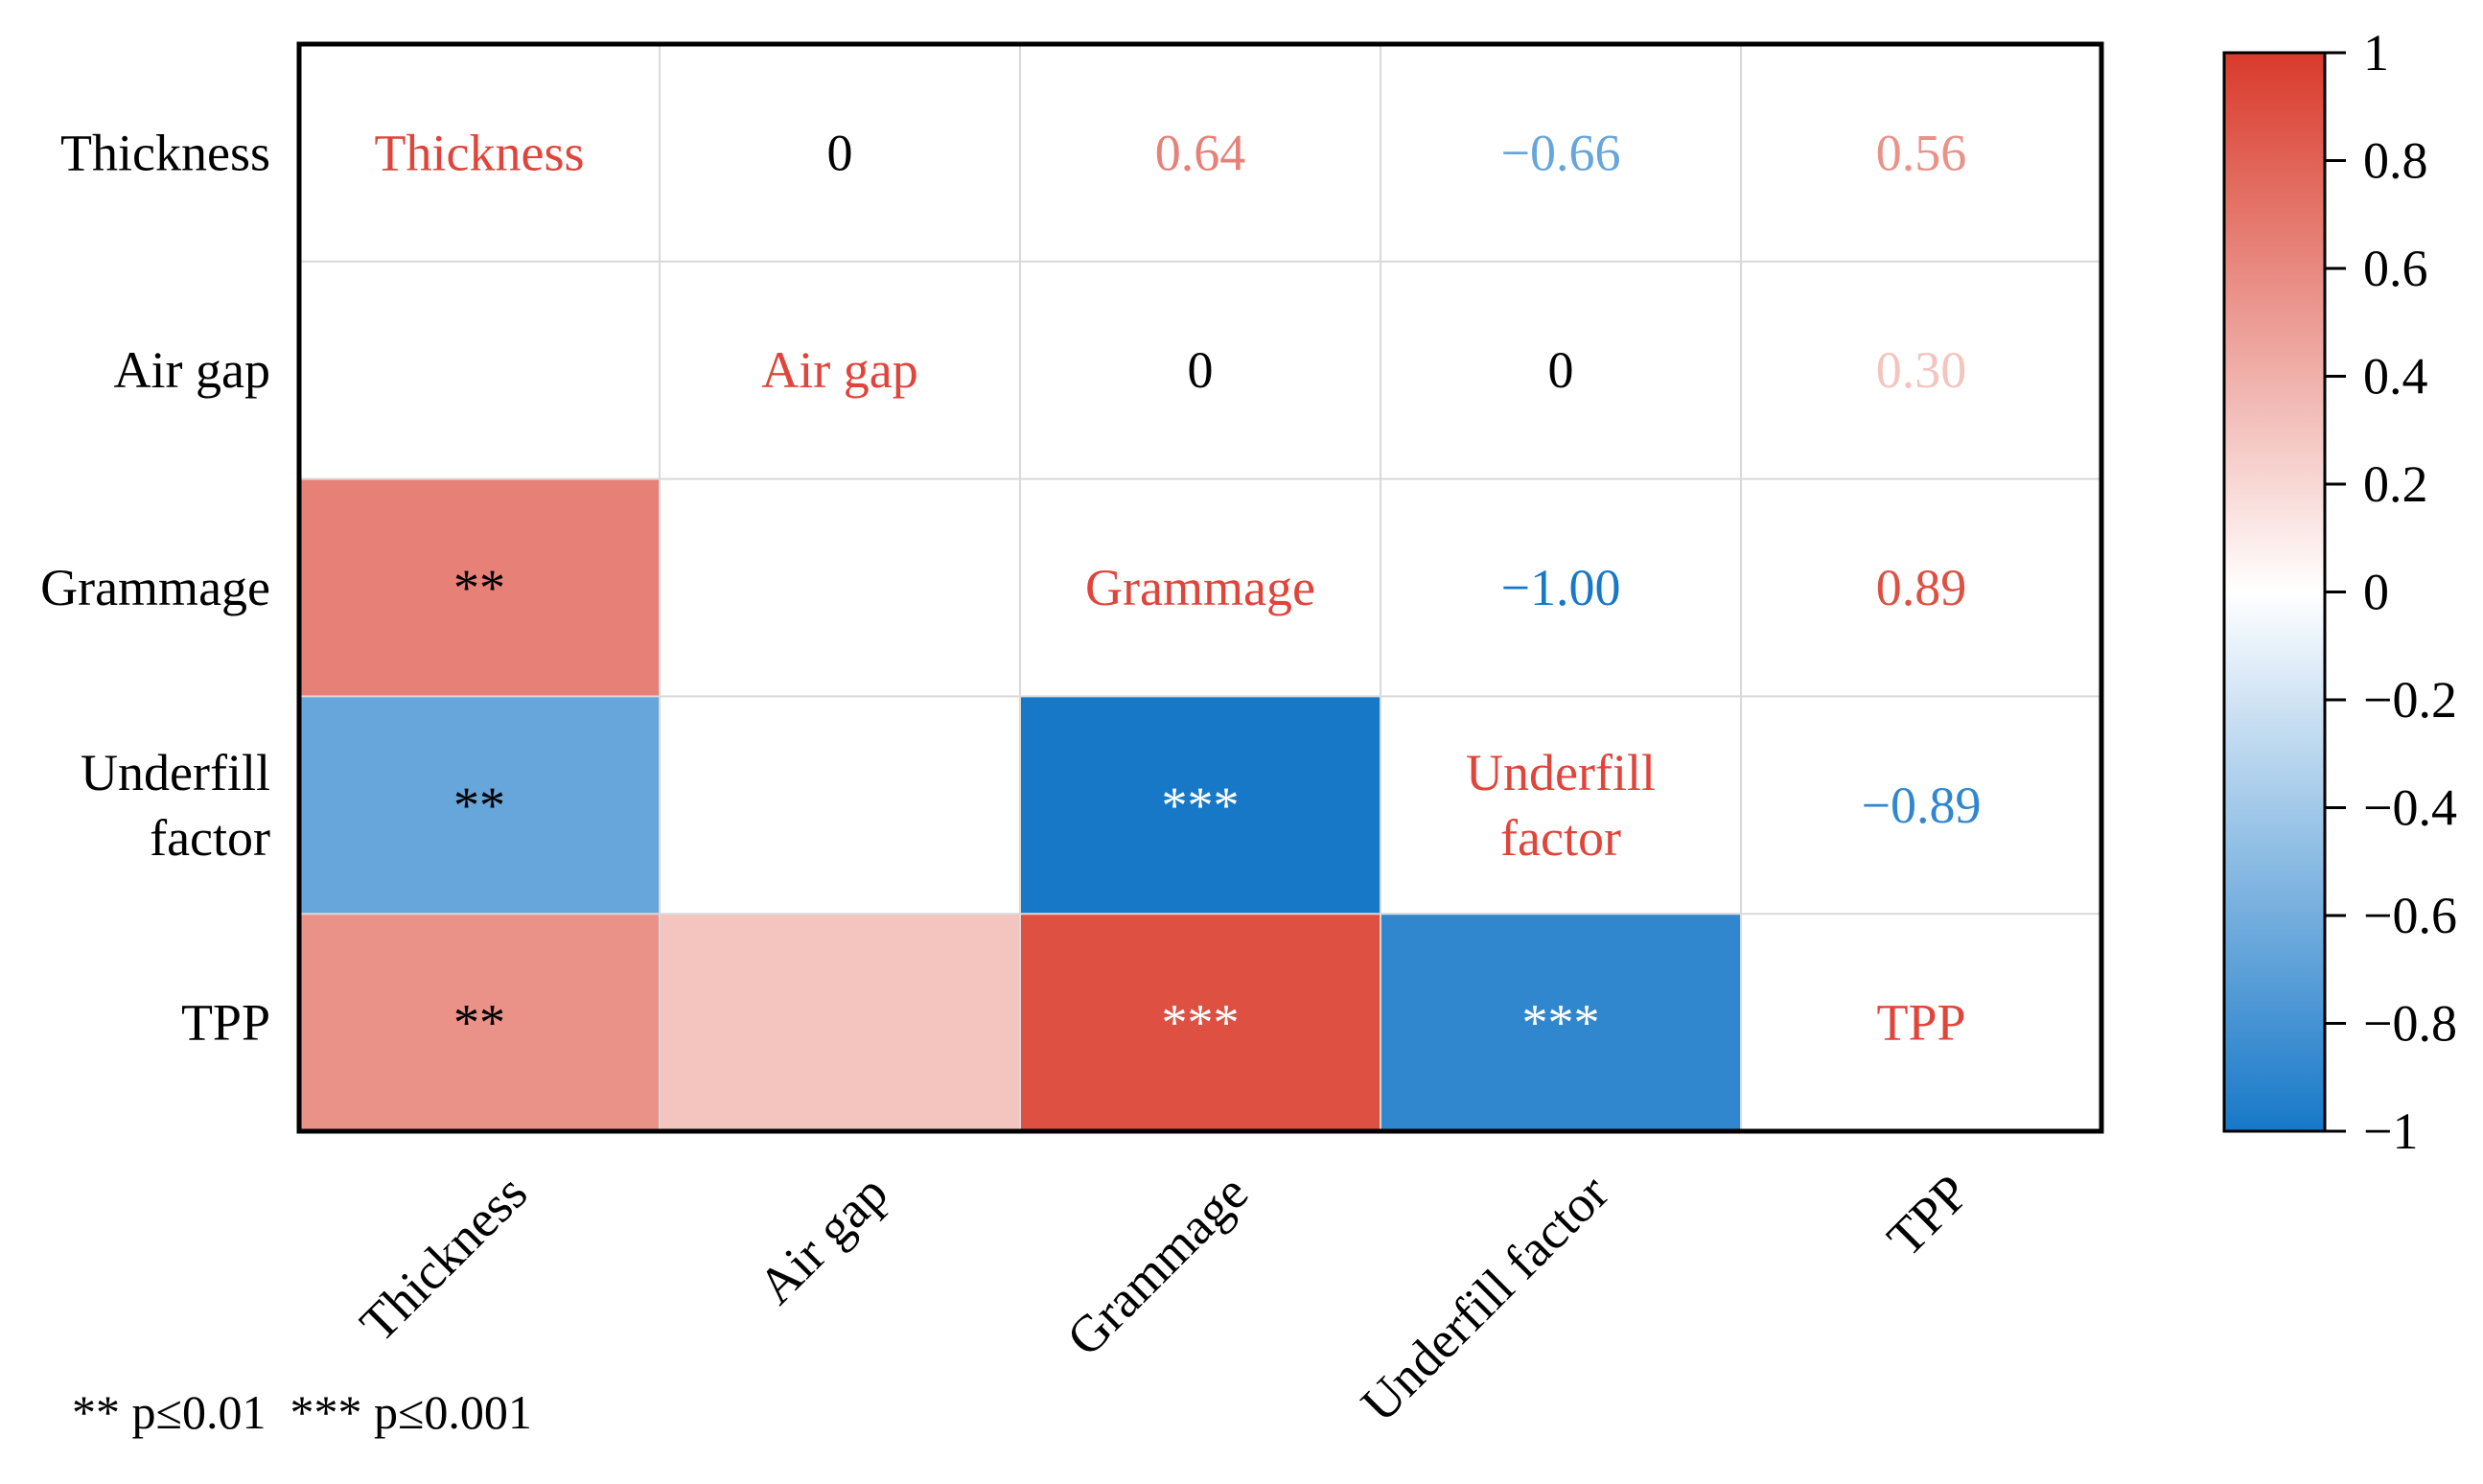 The width and height of the screenshot is (2483, 1484). Describe the element at coordinates (2376, 52) in the screenshot. I see `colorbar-tick-label: 1` at that location.